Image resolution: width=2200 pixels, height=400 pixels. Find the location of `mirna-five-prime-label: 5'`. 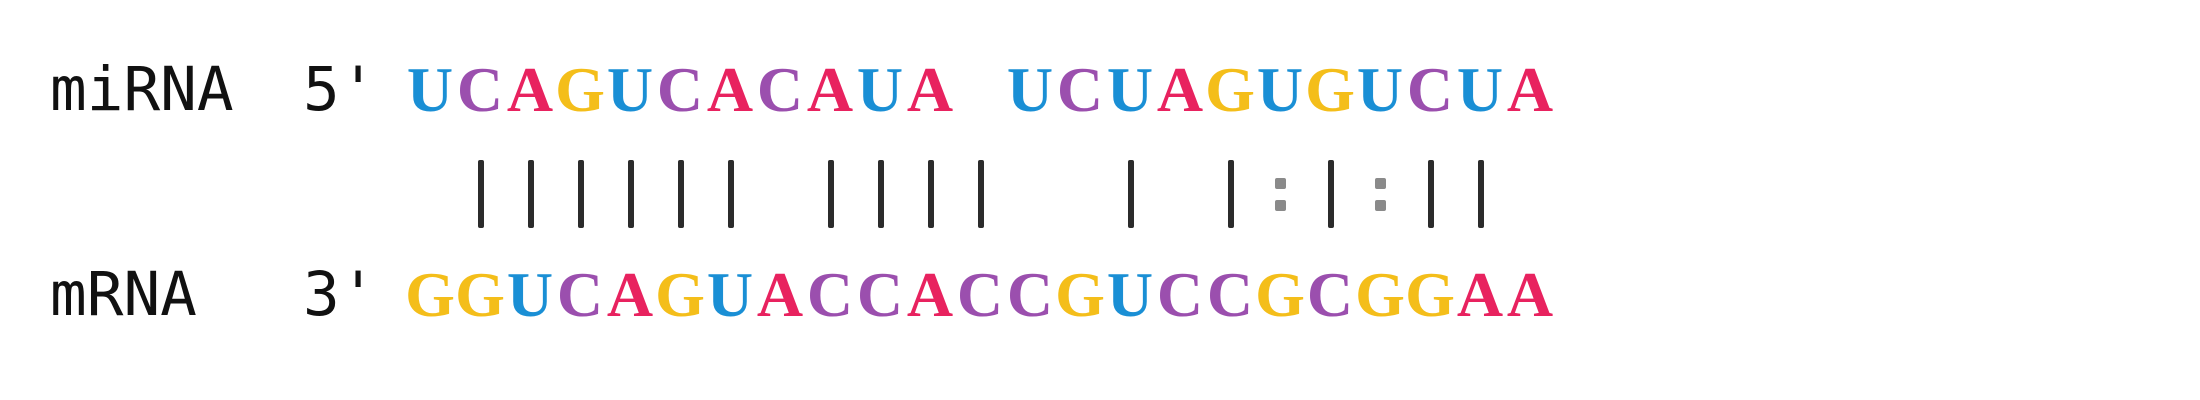

mirna-five-prime-label: 5' is located at coordinates (340, 89).